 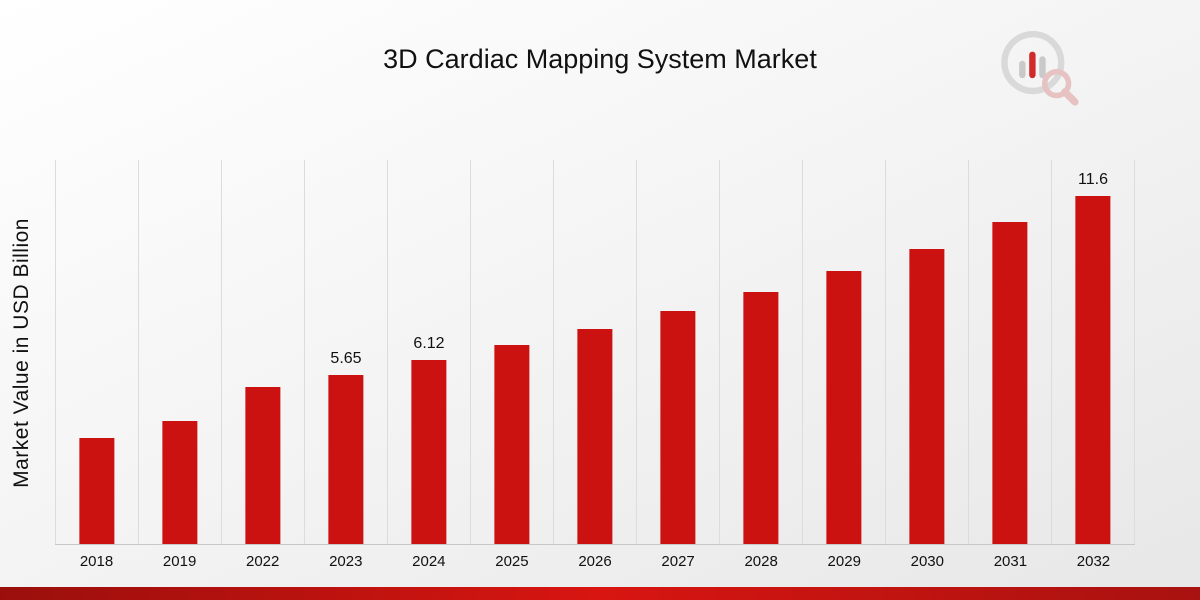 What do you see at coordinates (1093, 357) in the screenshot?
I see `bar-2032: 11.6` at bounding box center [1093, 357].